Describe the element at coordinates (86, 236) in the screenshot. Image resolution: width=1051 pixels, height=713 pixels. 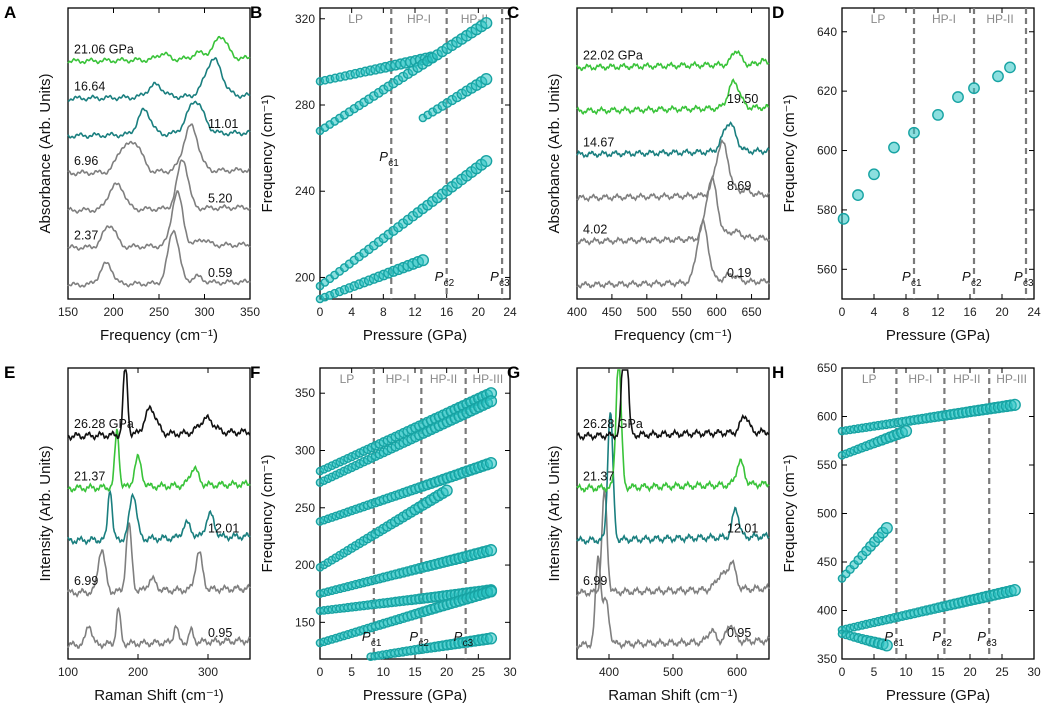
I see `trace-pressure-label: 2.37` at that location.